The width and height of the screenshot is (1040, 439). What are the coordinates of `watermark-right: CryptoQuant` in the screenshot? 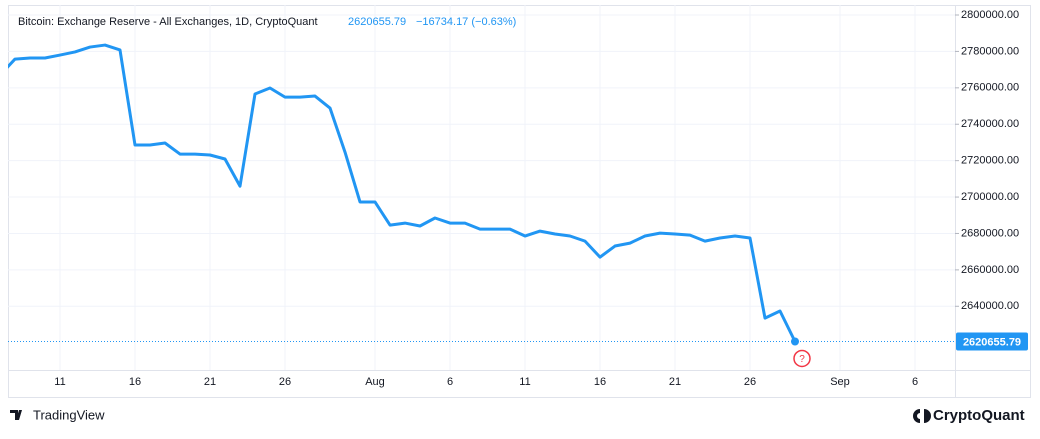 It's located at (979, 415).